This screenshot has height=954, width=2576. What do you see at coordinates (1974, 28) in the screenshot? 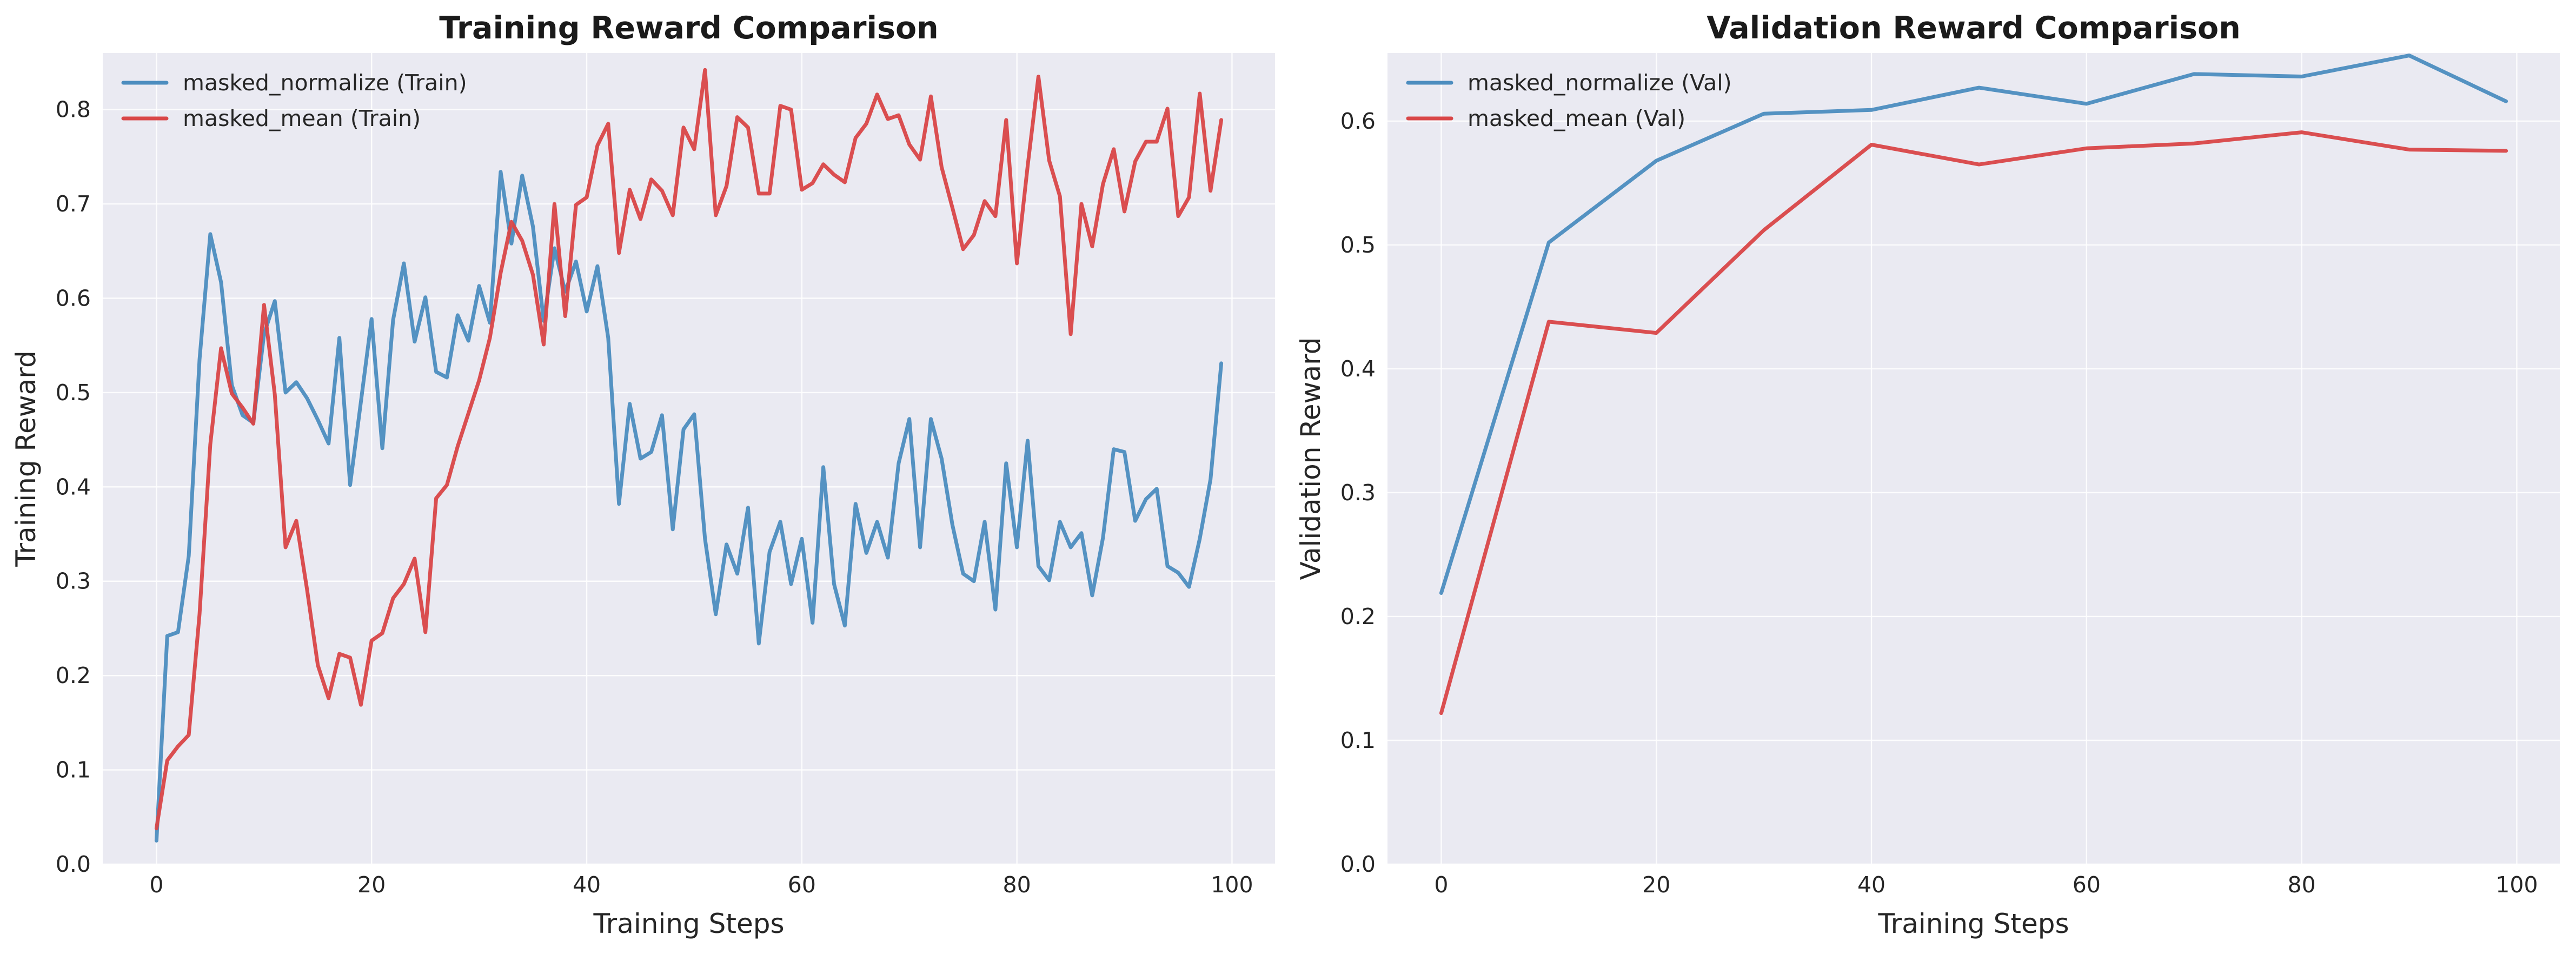
I see `chart-title: Validation Reward Comparison` at bounding box center [1974, 28].